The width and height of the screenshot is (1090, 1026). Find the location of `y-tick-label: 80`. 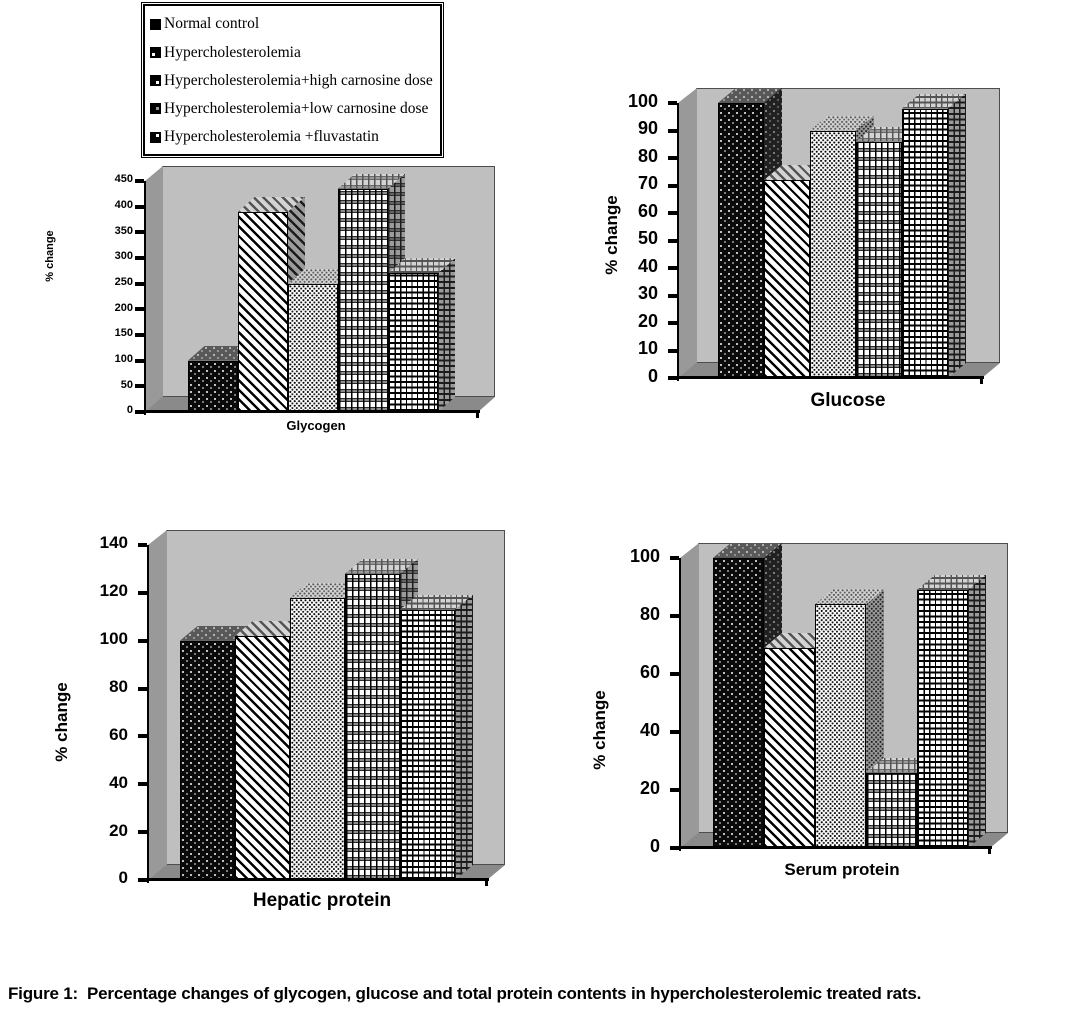

y-tick-label: 80 is located at coordinates (118, 687).